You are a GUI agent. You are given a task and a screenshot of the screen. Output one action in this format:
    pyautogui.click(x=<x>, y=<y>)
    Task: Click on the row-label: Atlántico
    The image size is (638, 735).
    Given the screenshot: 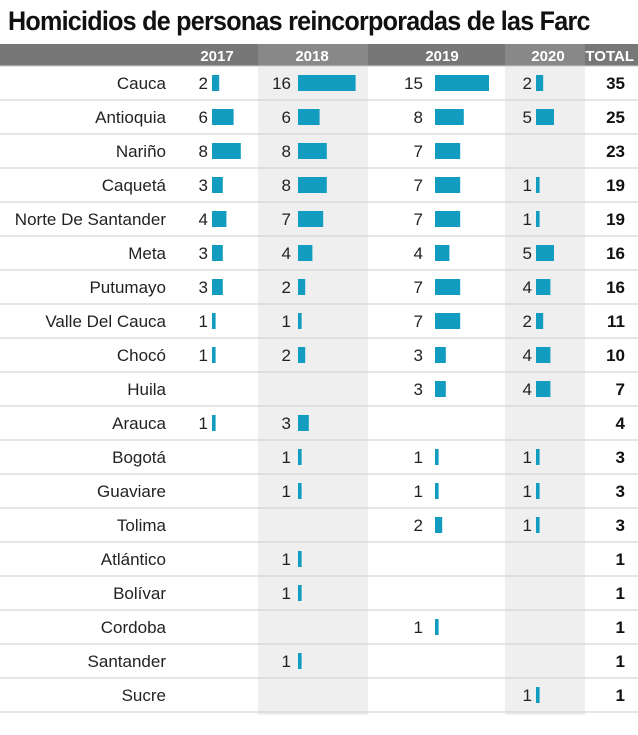 What is the action you would take?
    pyautogui.click(x=133, y=559)
    